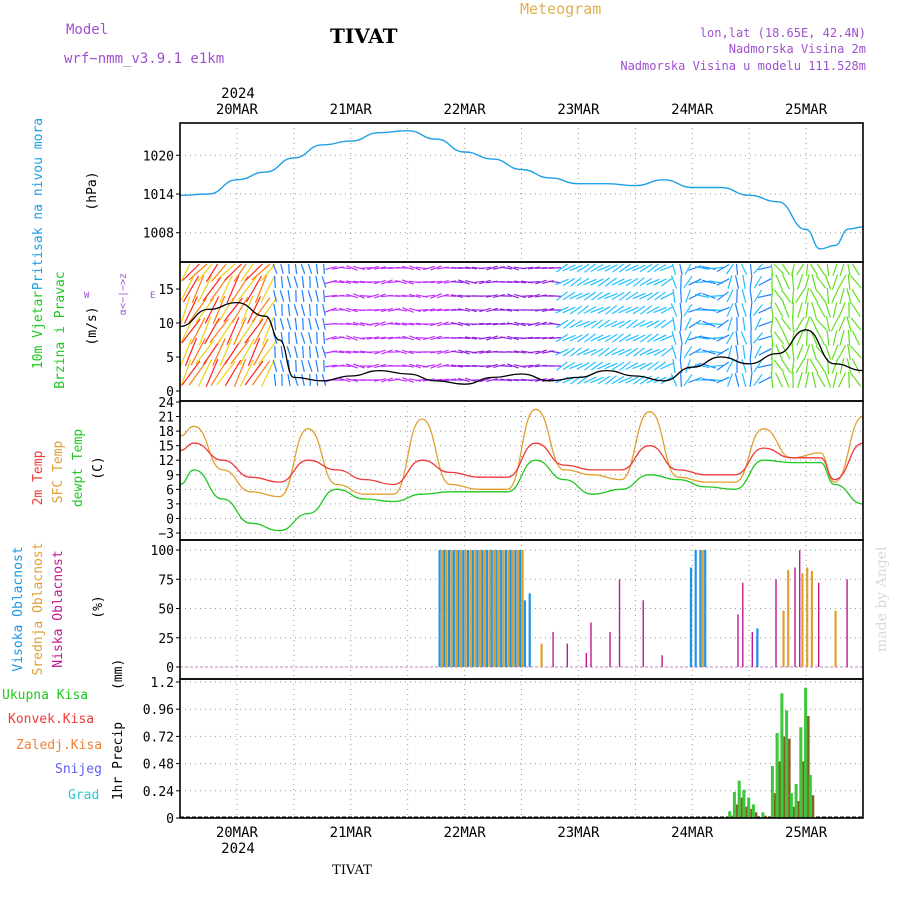 The width and height of the screenshot is (900, 900). I want to click on legend-snow: Snijeg, so click(78, 769).